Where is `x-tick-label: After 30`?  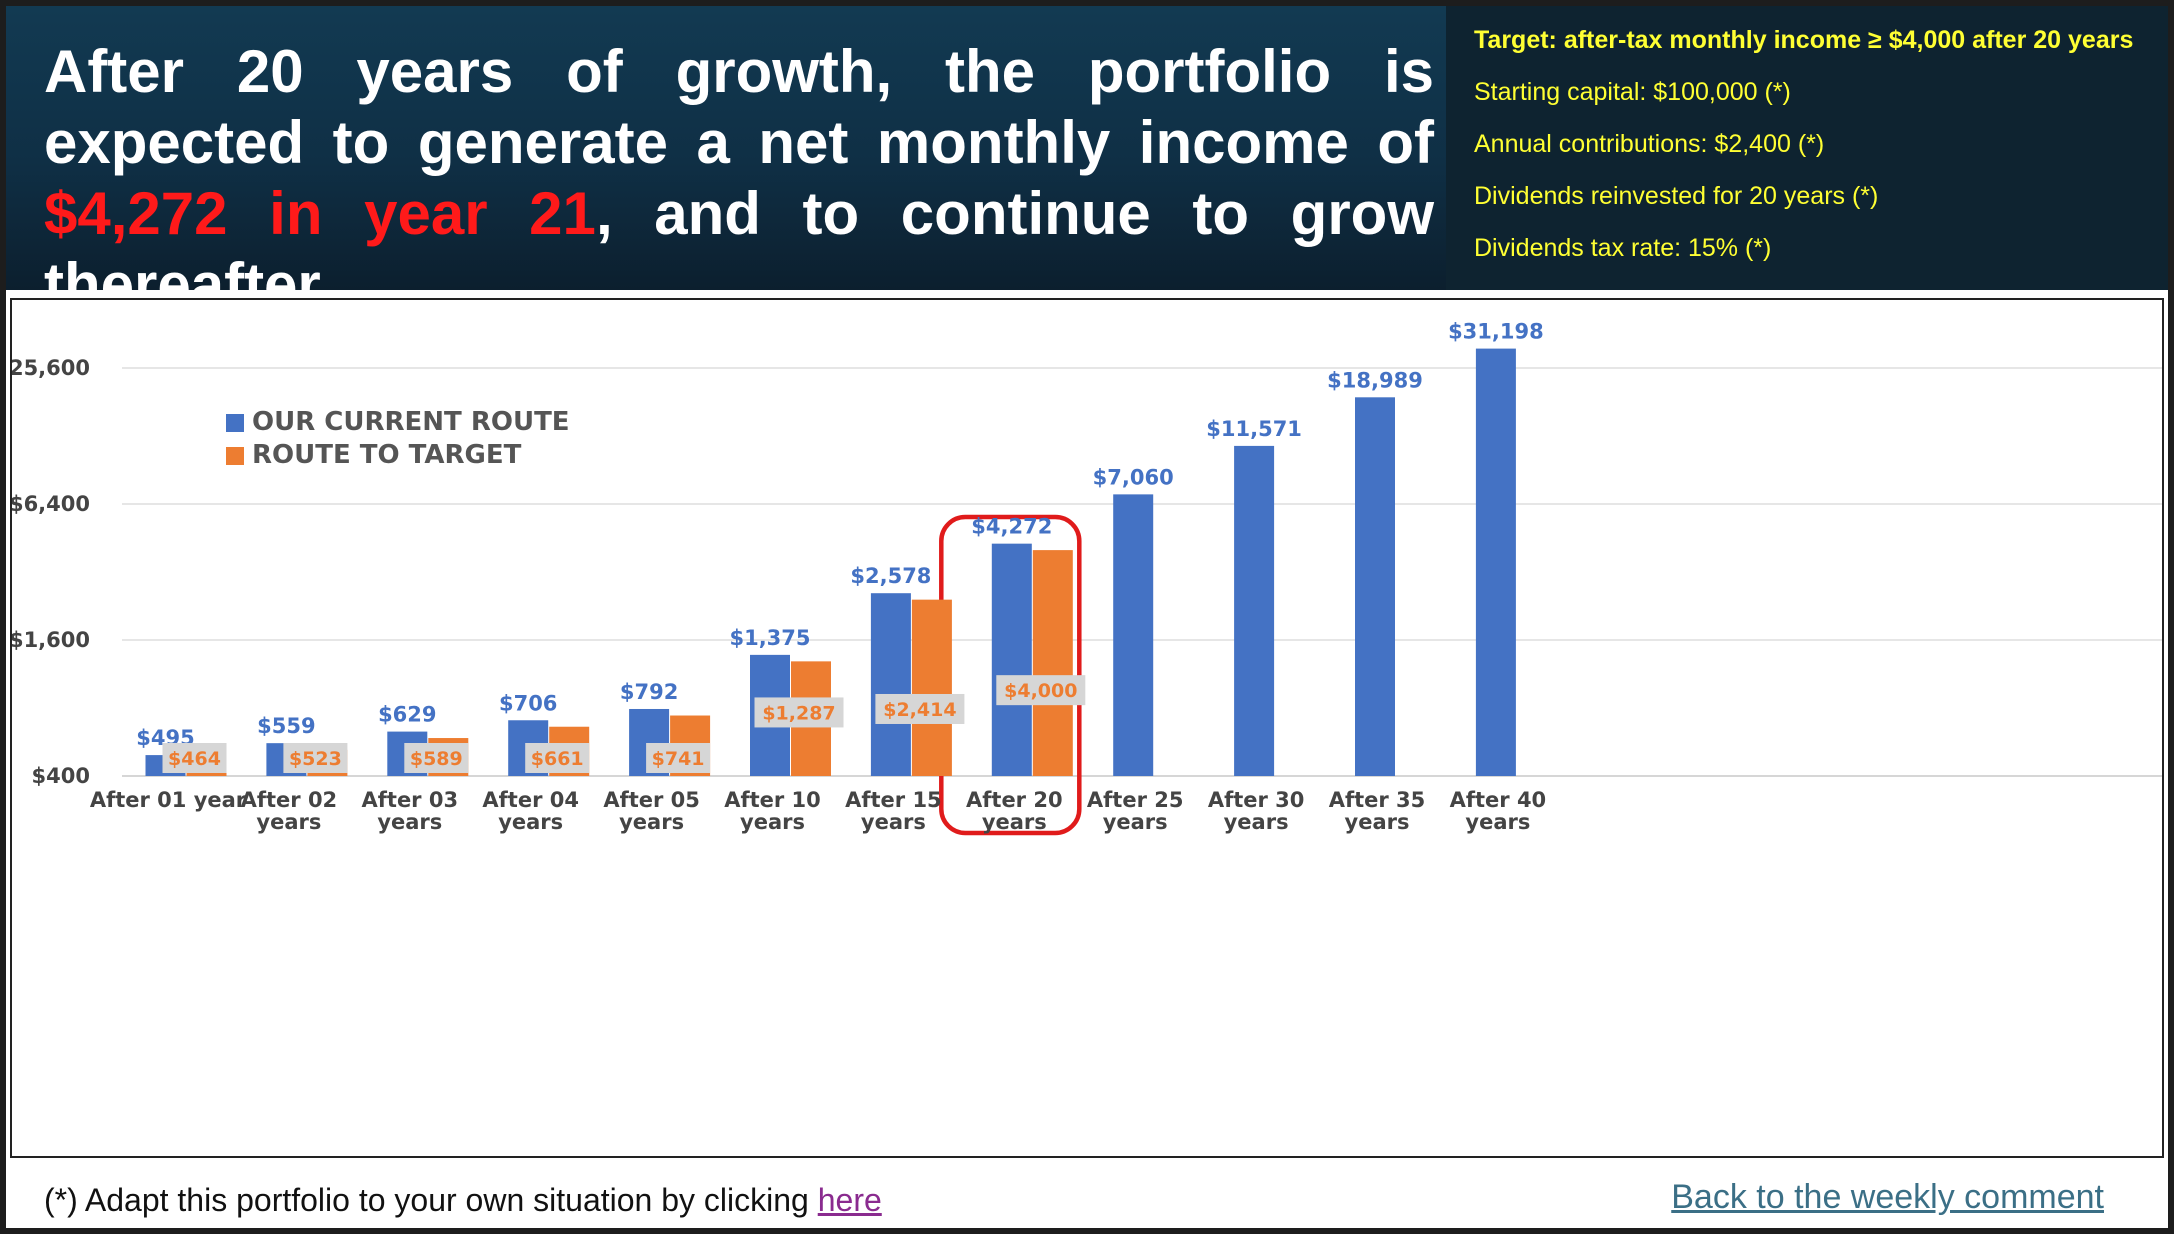
x-tick-label: After 30 is located at coordinates (1256, 800).